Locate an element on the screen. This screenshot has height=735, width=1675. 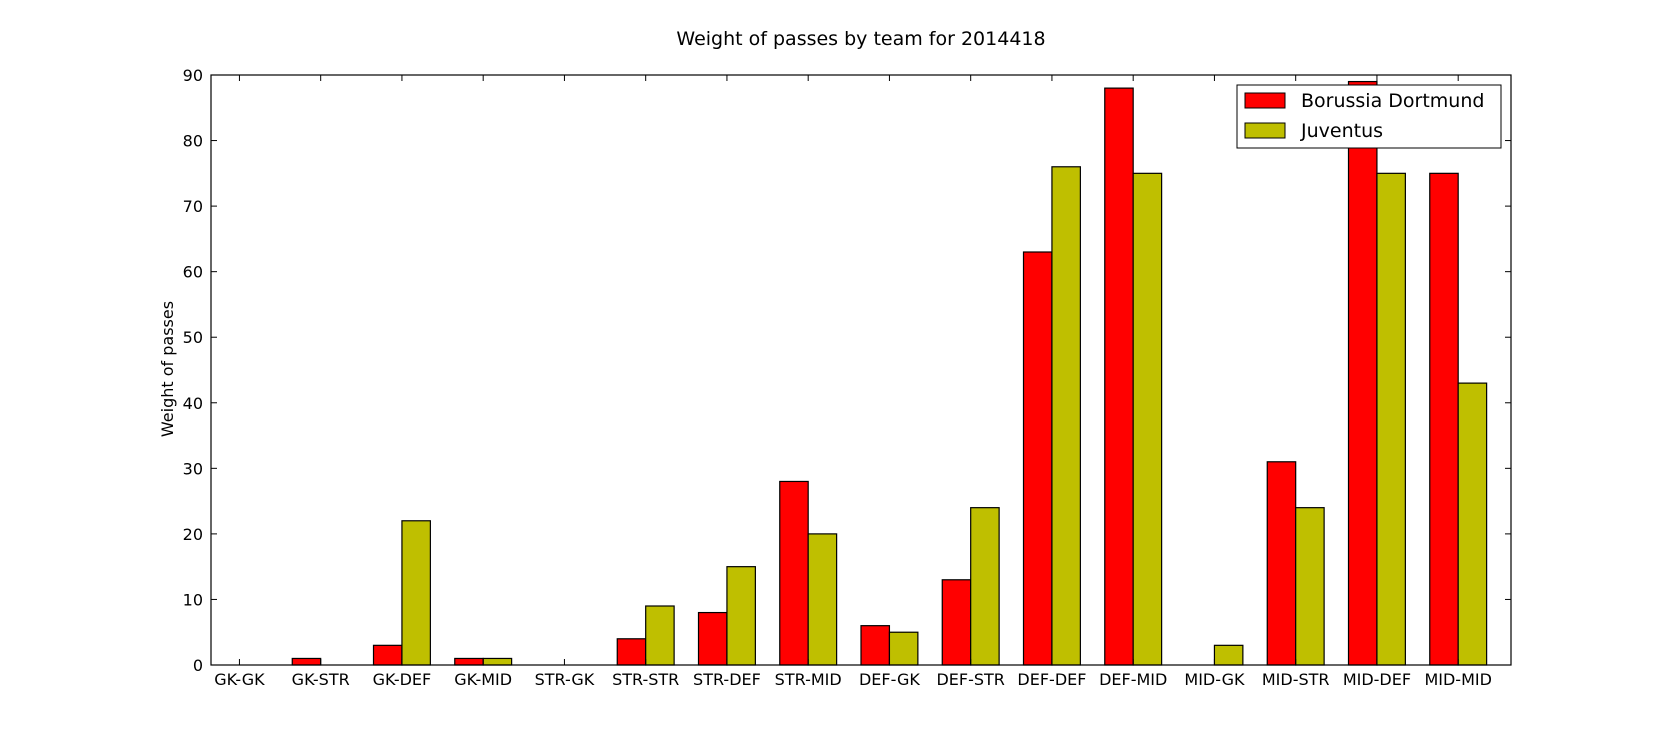
y-tick-label: 30 is located at coordinates (193, 468).